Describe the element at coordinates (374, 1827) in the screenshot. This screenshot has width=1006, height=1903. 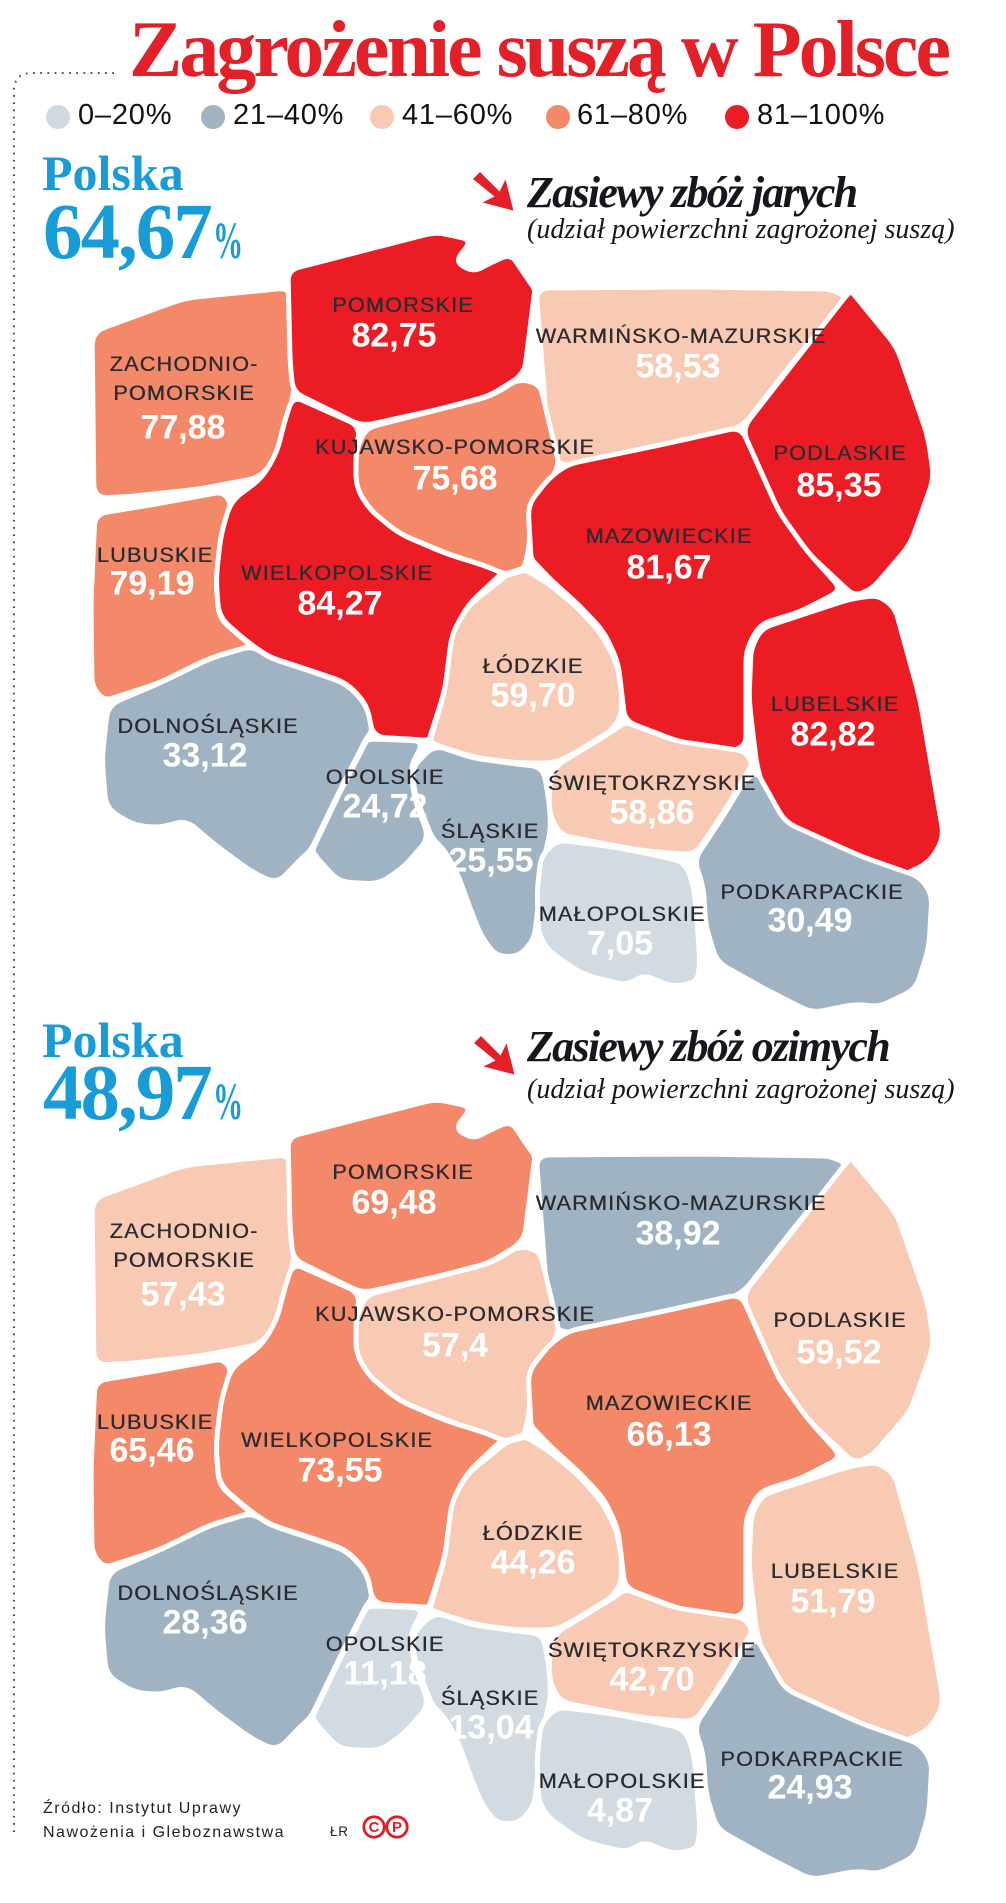
I see `svg-text: C` at that location.